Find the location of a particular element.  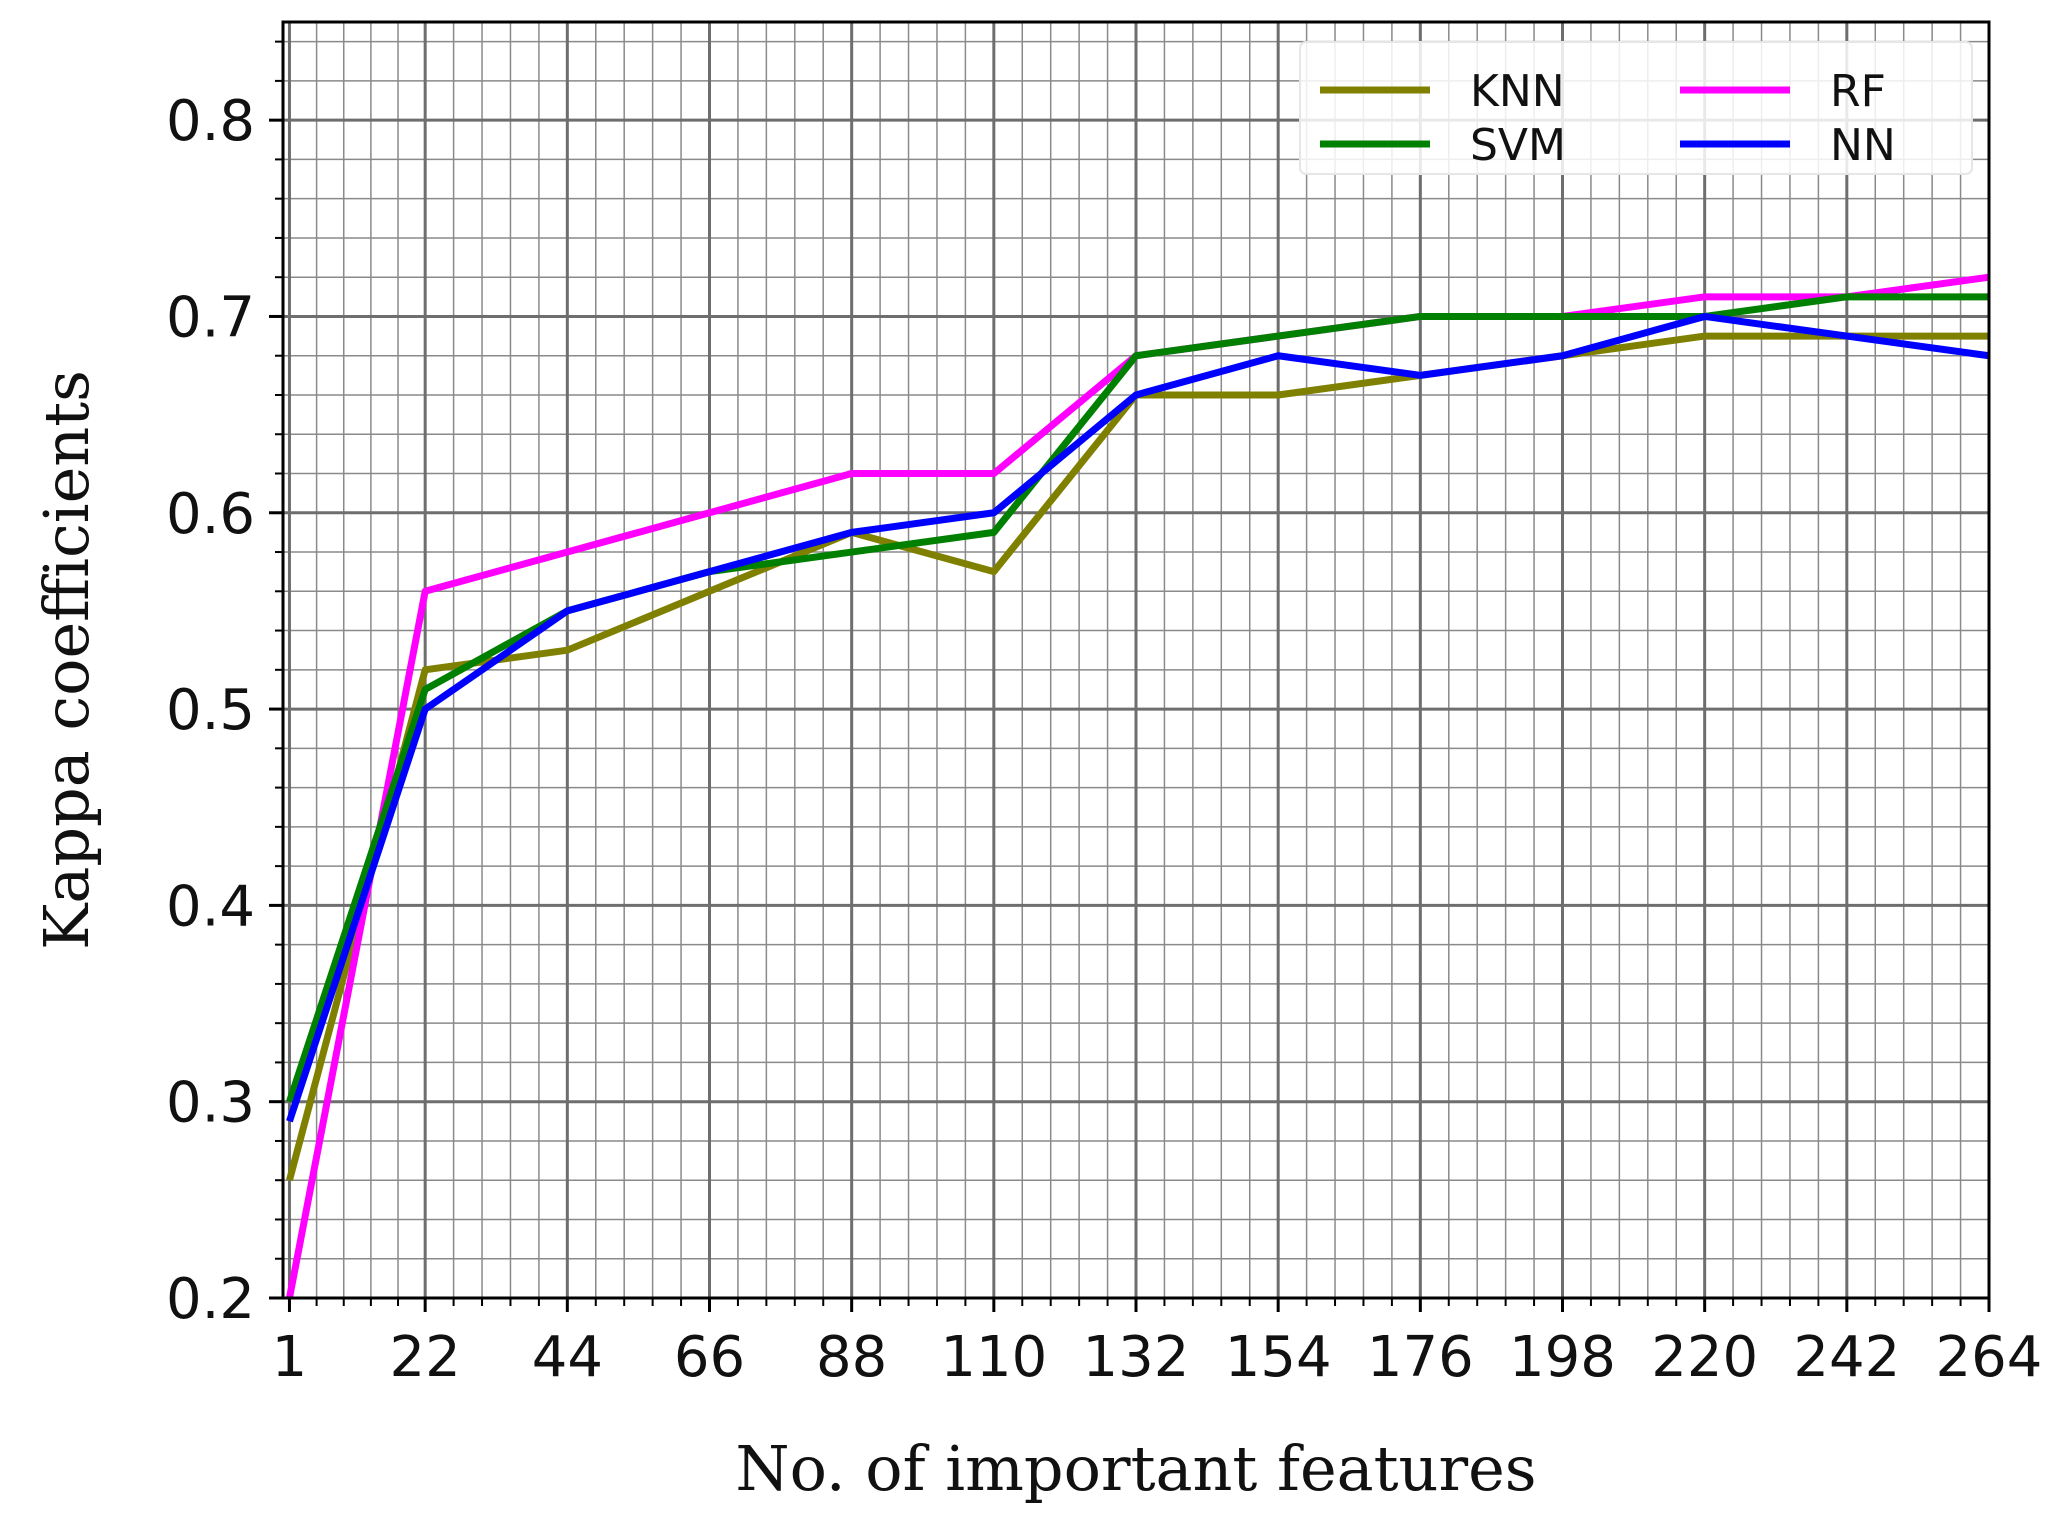

x-tick-label: 264 is located at coordinates (1989, 1357).